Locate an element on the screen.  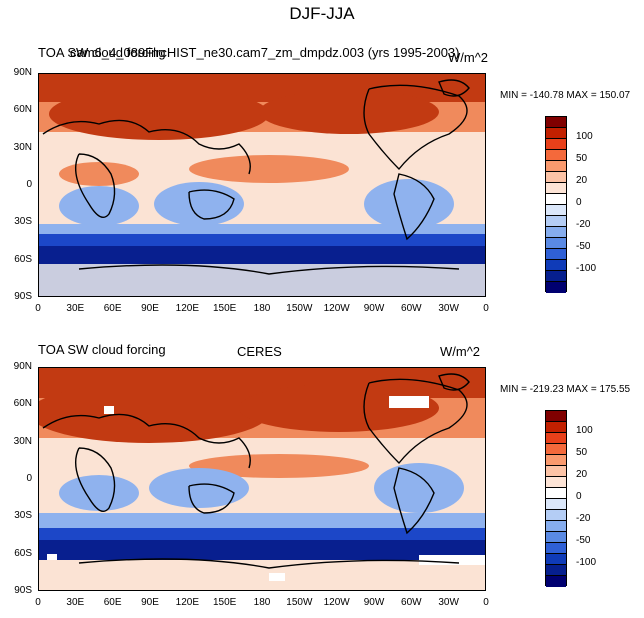
panel2-lon-label: 150W is located at coordinates (299, 602).